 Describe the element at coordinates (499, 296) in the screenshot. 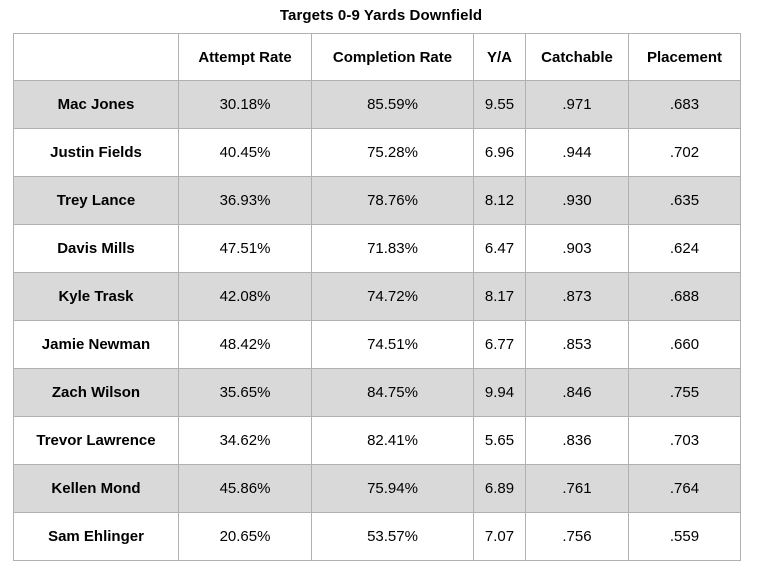

I see `stat-cell: 8.17` at that location.